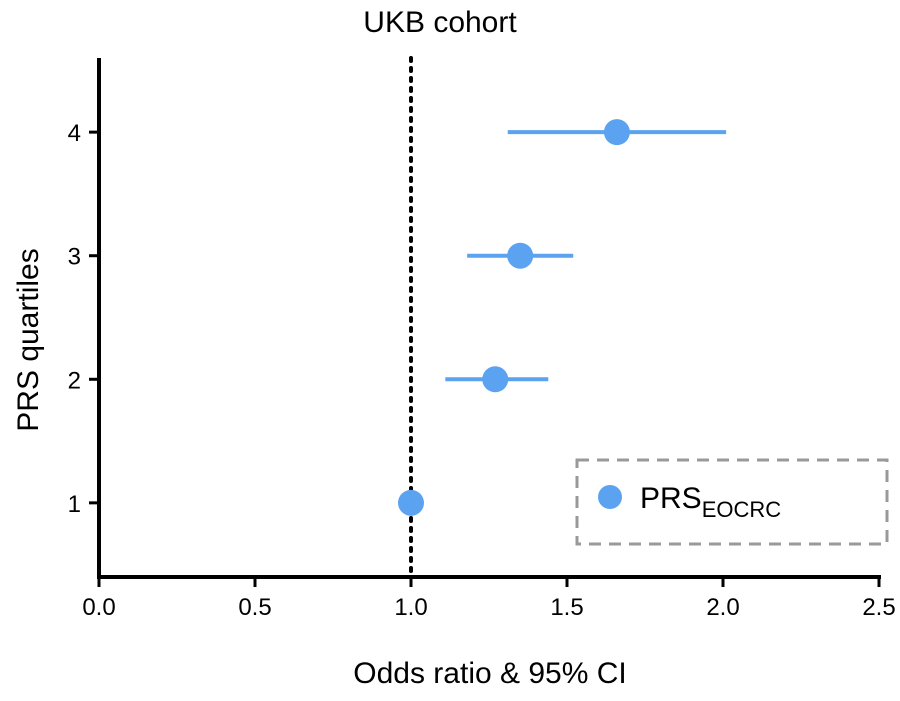  What do you see at coordinates (254, 607) in the screenshot?
I see `x-tick-label: 0.5` at bounding box center [254, 607].